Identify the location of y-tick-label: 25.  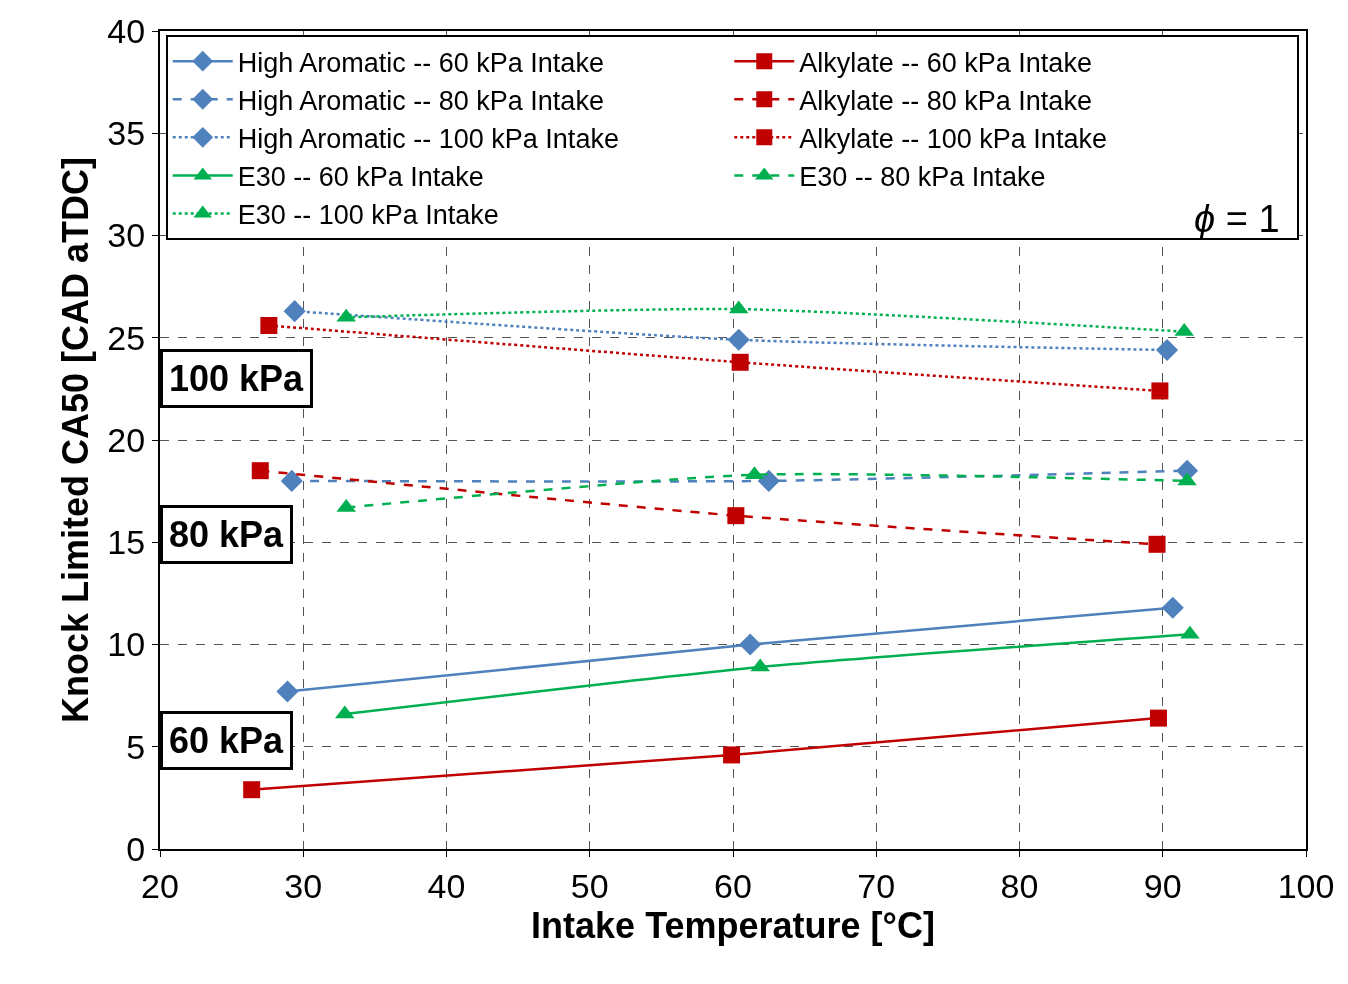
(126, 337).